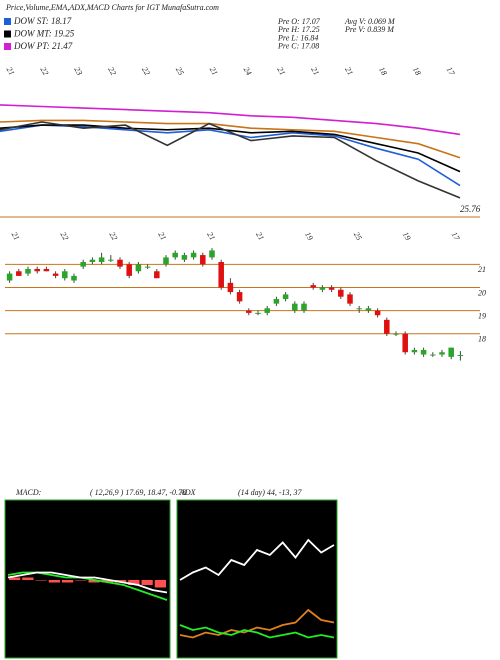 This screenshot has height=660, width=500. Describe the element at coordinates (482, 292) in the screenshot. I see `y-tick-label: 20` at that location.